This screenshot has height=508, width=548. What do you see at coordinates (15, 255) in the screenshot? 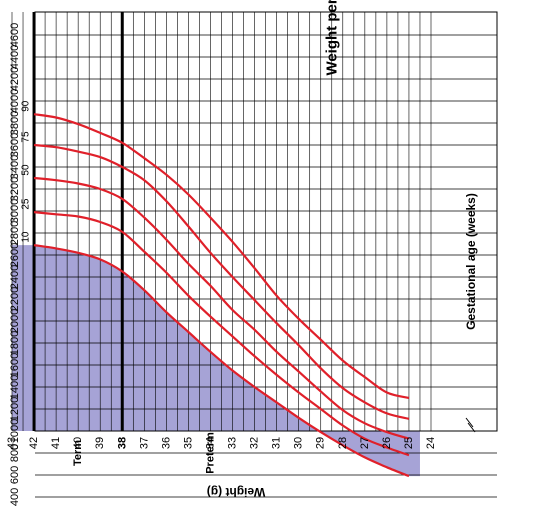
I see `x-tick-label: 2600` at bounding box center [15, 255].